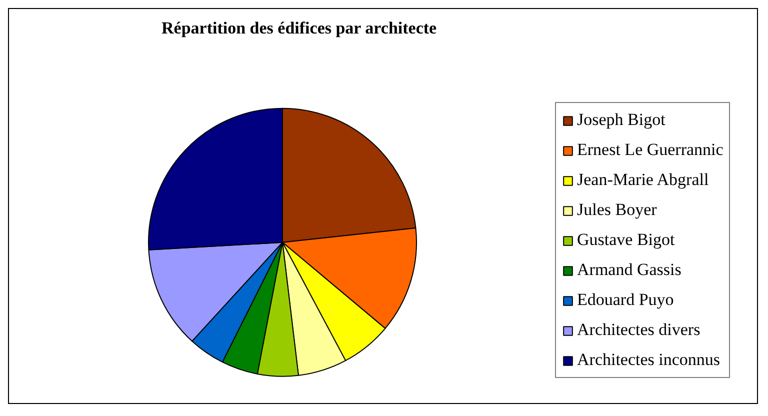  What do you see at coordinates (626, 240) in the screenshot?
I see `legend-label: Gustave Bigot` at bounding box center [626, 240].